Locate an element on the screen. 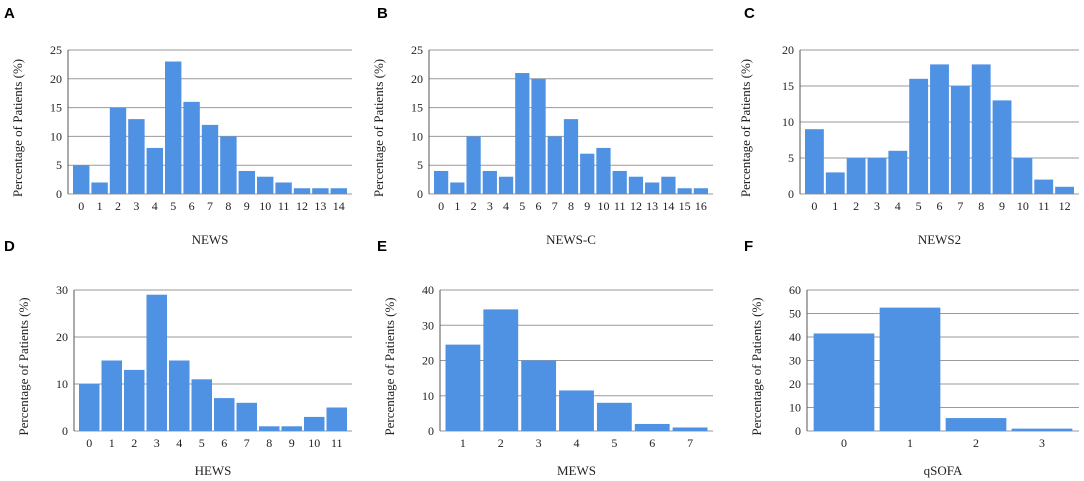 This screenshot has height=481, width=1084. panel-letter-b: B is located at coordinates (382, 13).